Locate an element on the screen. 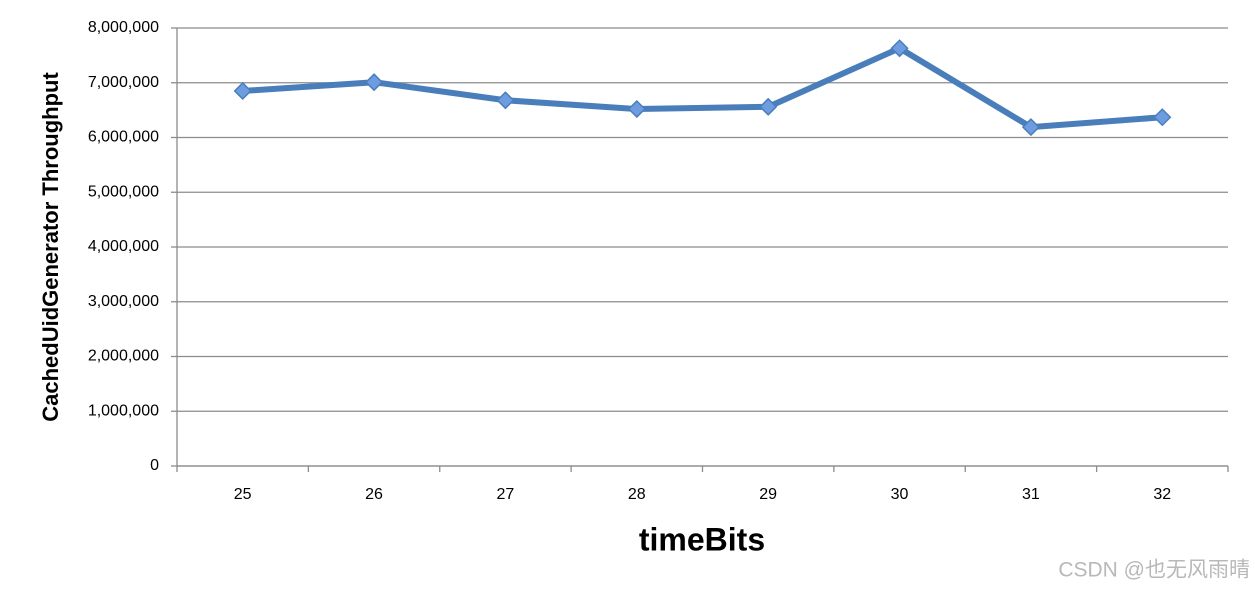 The image size is (1255, 592). x-tick-label: 25 is located at coordinates (243, 494).